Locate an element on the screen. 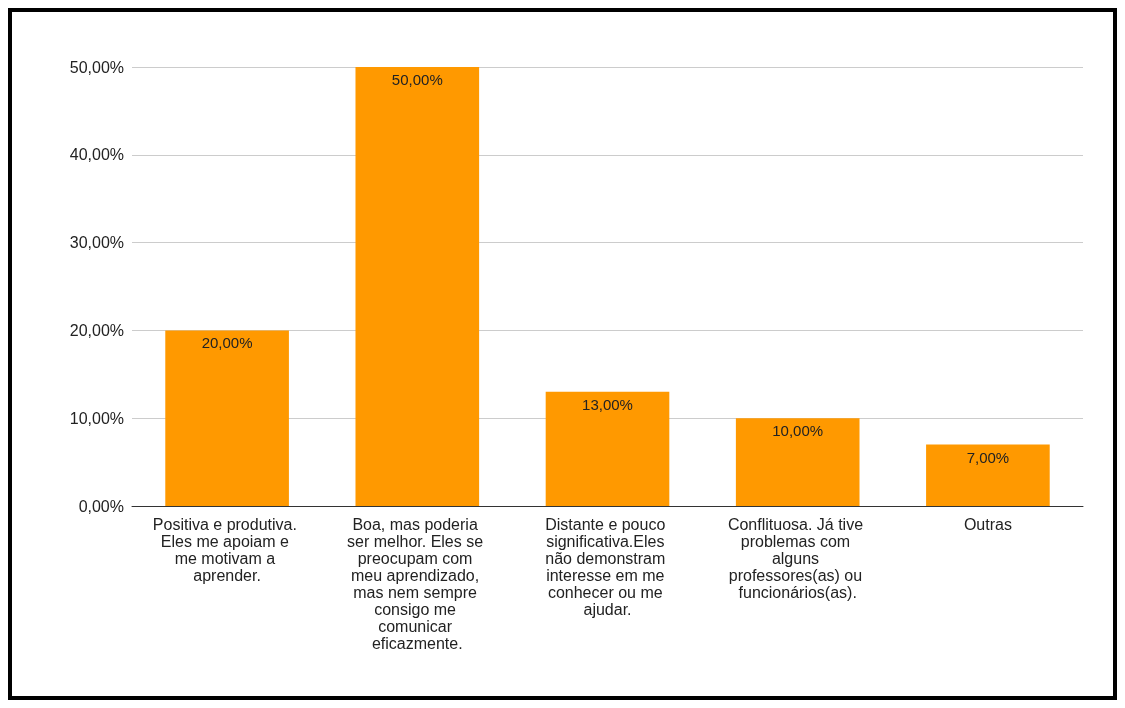 The height and width of the screenshot is (708, 1125). data-label: 7,00% is located at coordinates (988, 457).